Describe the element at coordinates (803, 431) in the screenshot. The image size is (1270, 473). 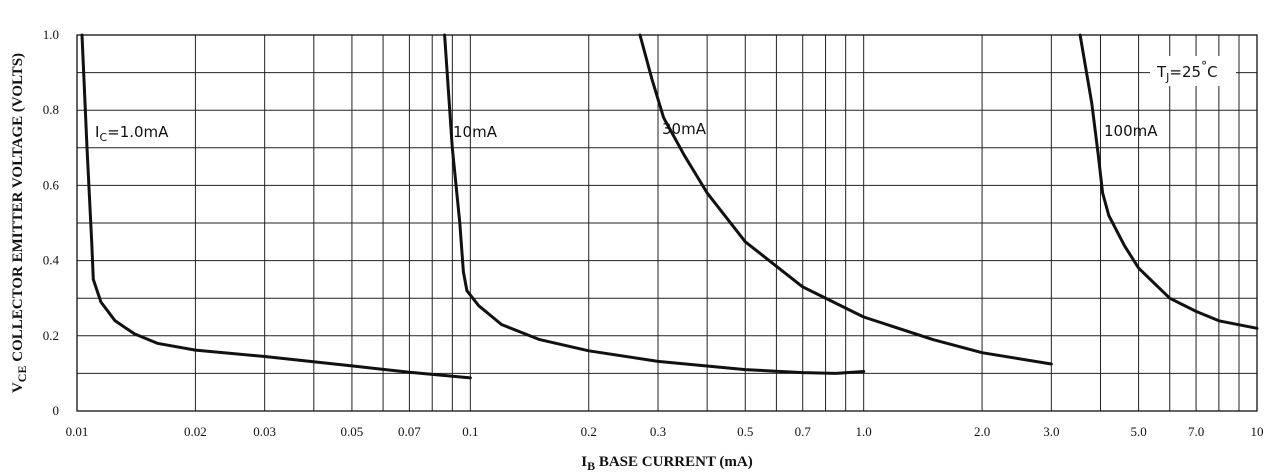
I see `x-tick-label: 0.7` at that location.